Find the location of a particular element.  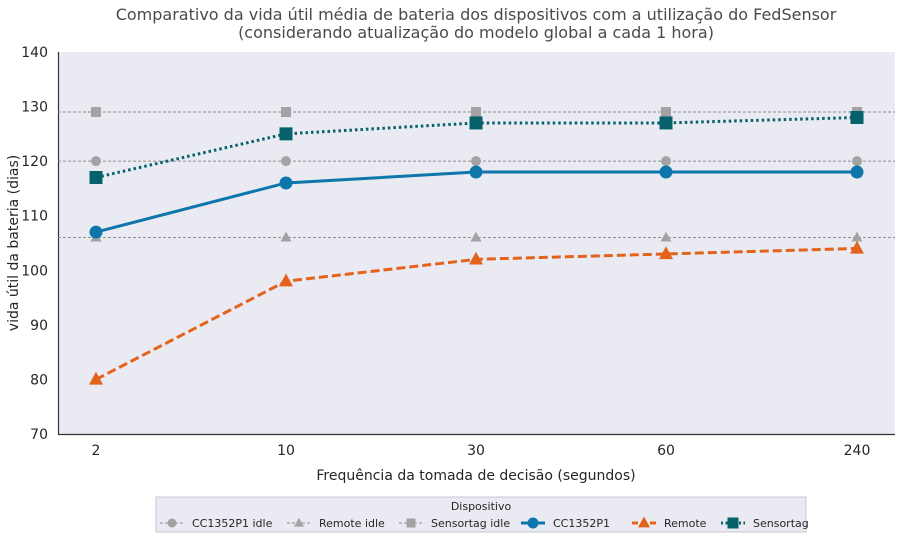

series-sensortag is located at coordinates (476, 147).